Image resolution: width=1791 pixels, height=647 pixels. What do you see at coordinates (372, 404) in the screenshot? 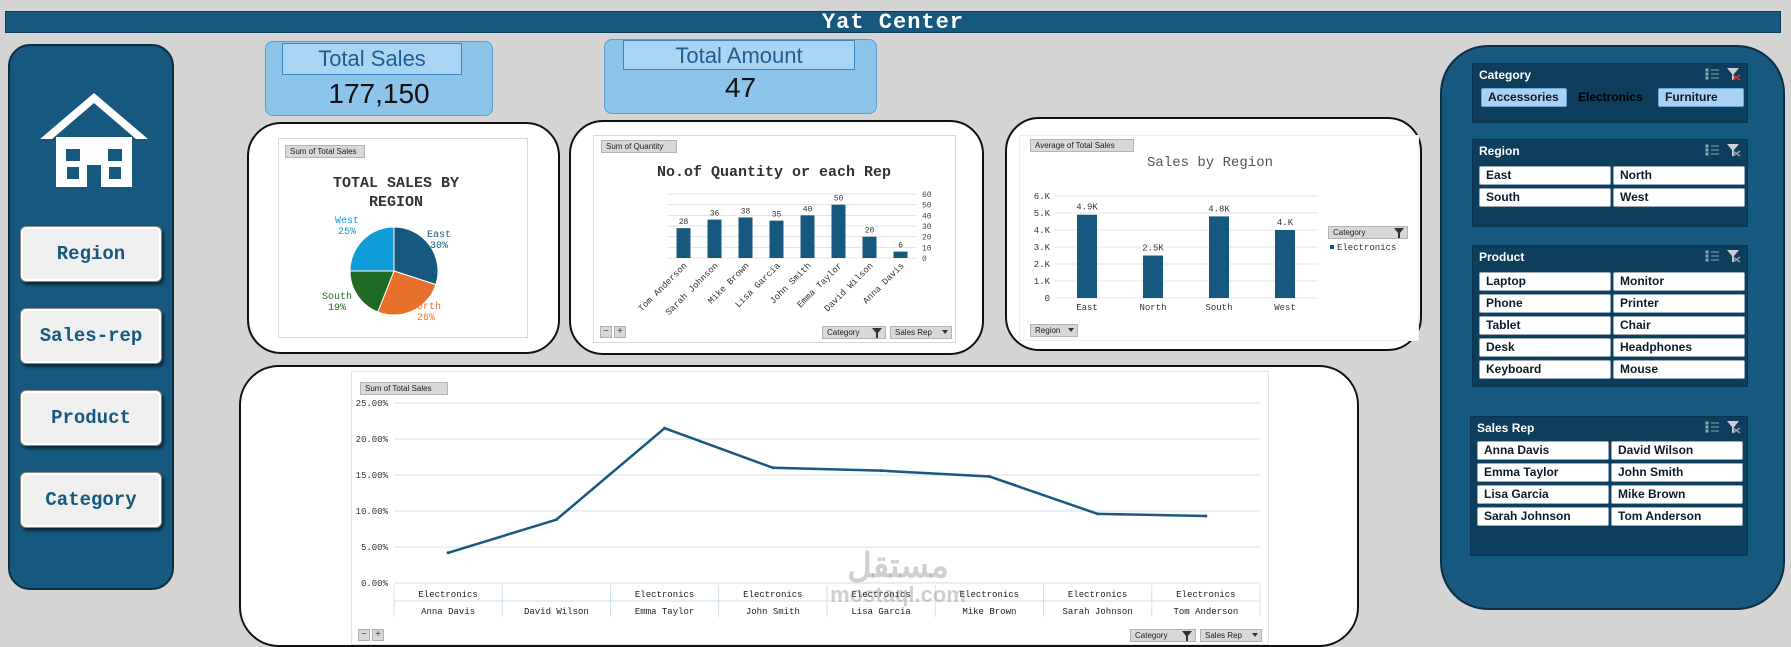
I see `line-ytick: 25.00%` at bounding box center [372, 404].